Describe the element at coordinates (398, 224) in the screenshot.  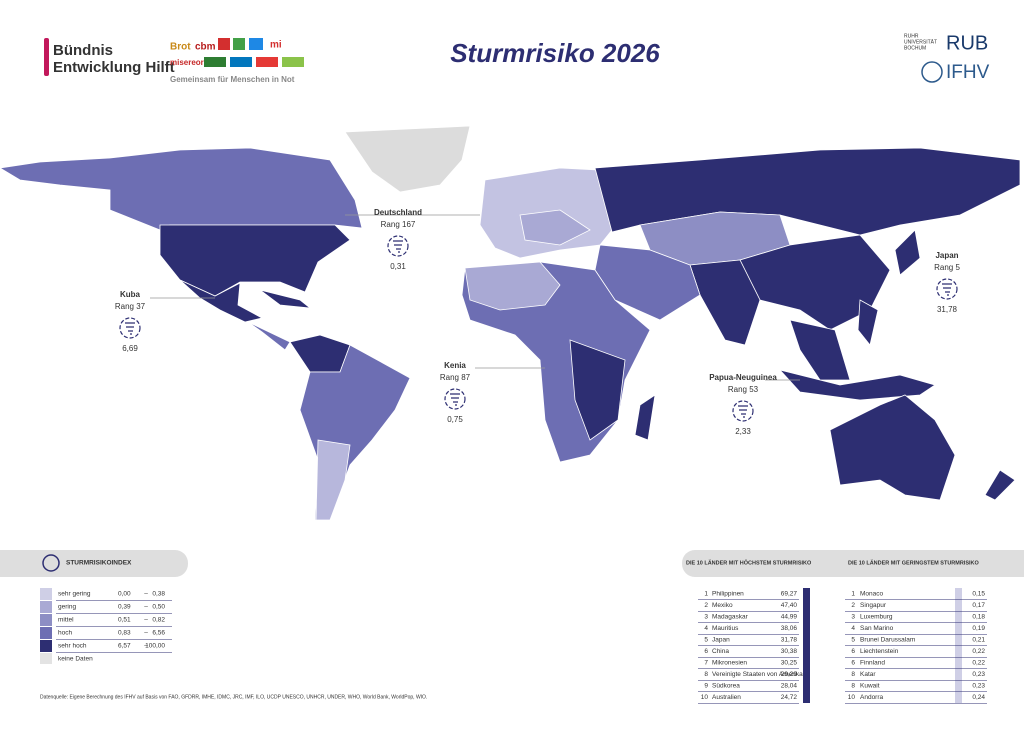
I see `callout-rank: Rang 167` at that location.